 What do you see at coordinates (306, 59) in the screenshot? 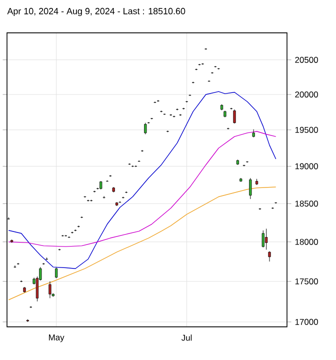
I see `y-tick-label: 20500` at bounding box center [306, 59].